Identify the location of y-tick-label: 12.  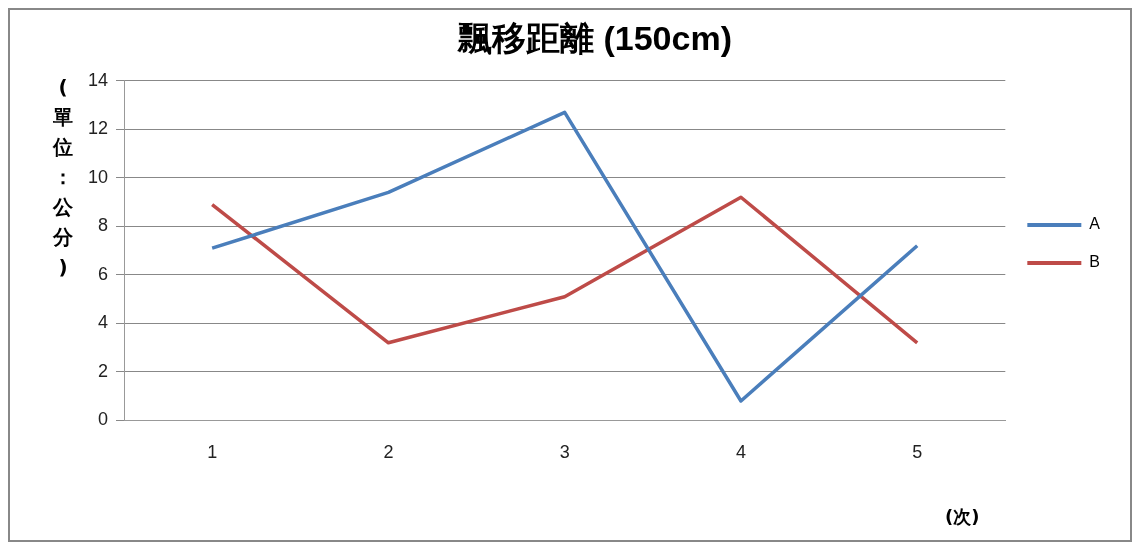
(98, 128).